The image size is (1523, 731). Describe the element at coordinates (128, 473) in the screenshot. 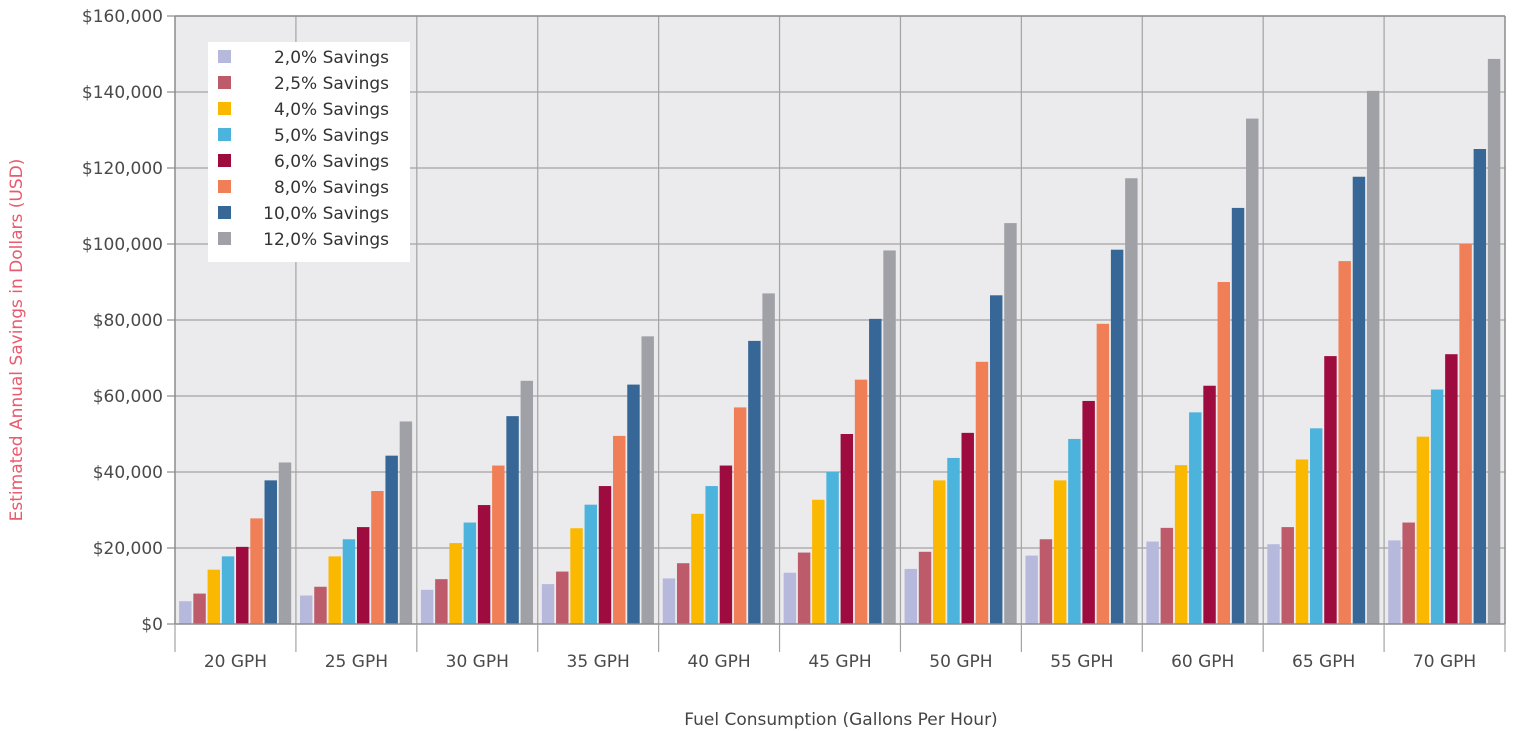

I see `y-tick-label: $40,000` at that location.